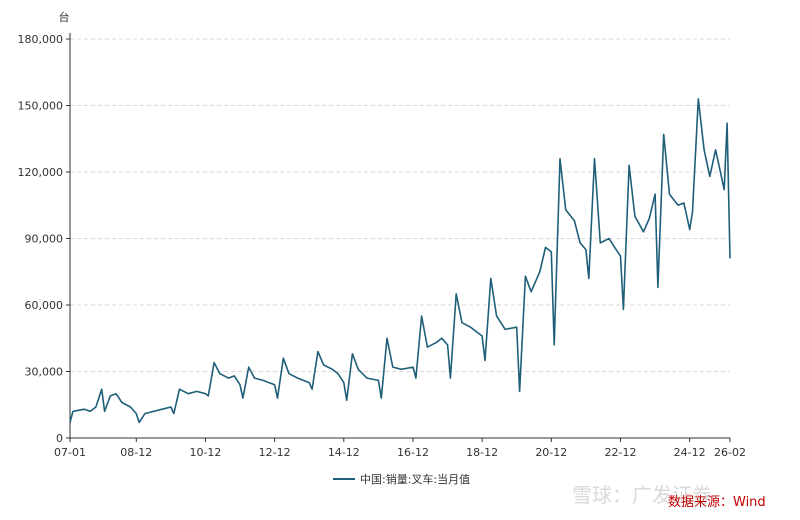 The height and width of the screenshot is (520, 800). What do you see at coordinates (41, 106) in the screenshot?
I see `y-tick-label: 150,000` at bounding box center [41, 106].